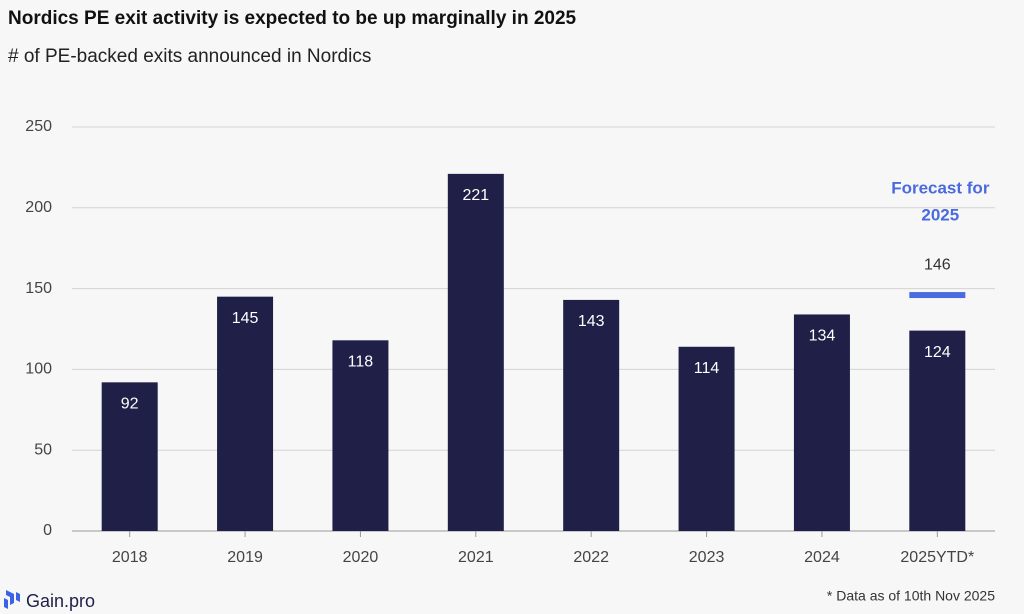 This screenshot has width=1024, height=614. What do you see at coordinates (38, 126) in the screenshot?
I see `y-tick-label: 250` at bounding box center [38, 126].